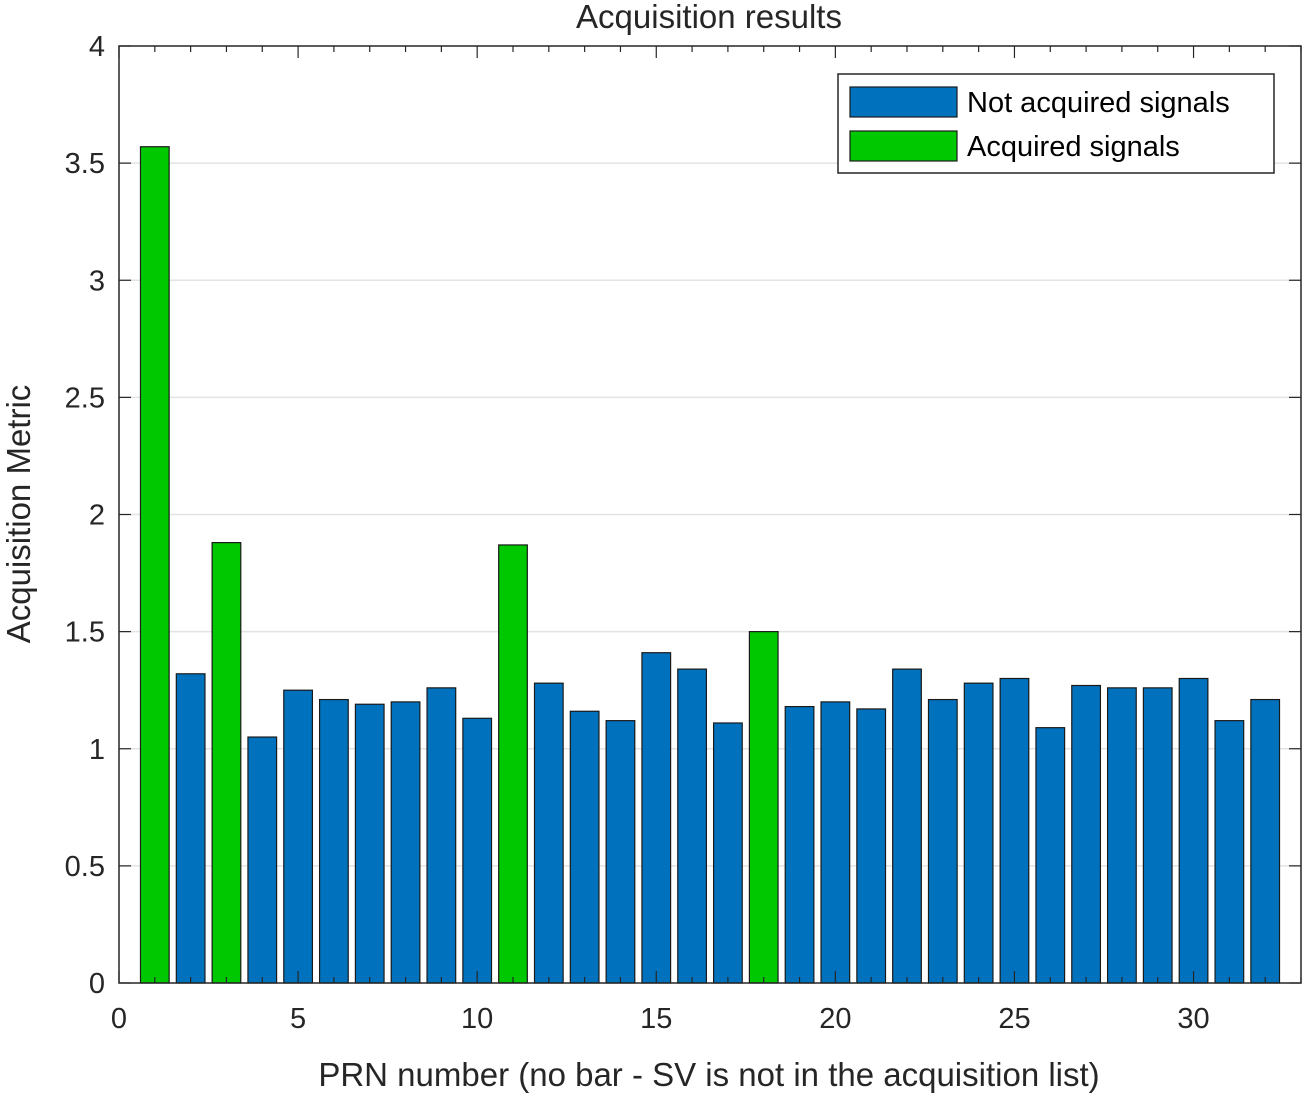  Describe the element at coordinates (1098, 103) in the screenshot. I see `legend-label: Not acquired signals` at that location.